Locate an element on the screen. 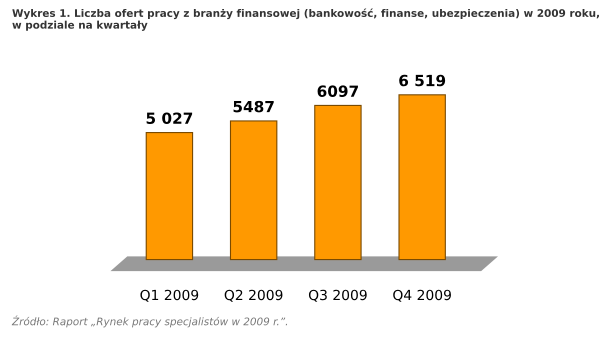 The width and height of the screenshot is (600, 341). x-tick-label: Q4 2009 is located at coordinates (422, 296).